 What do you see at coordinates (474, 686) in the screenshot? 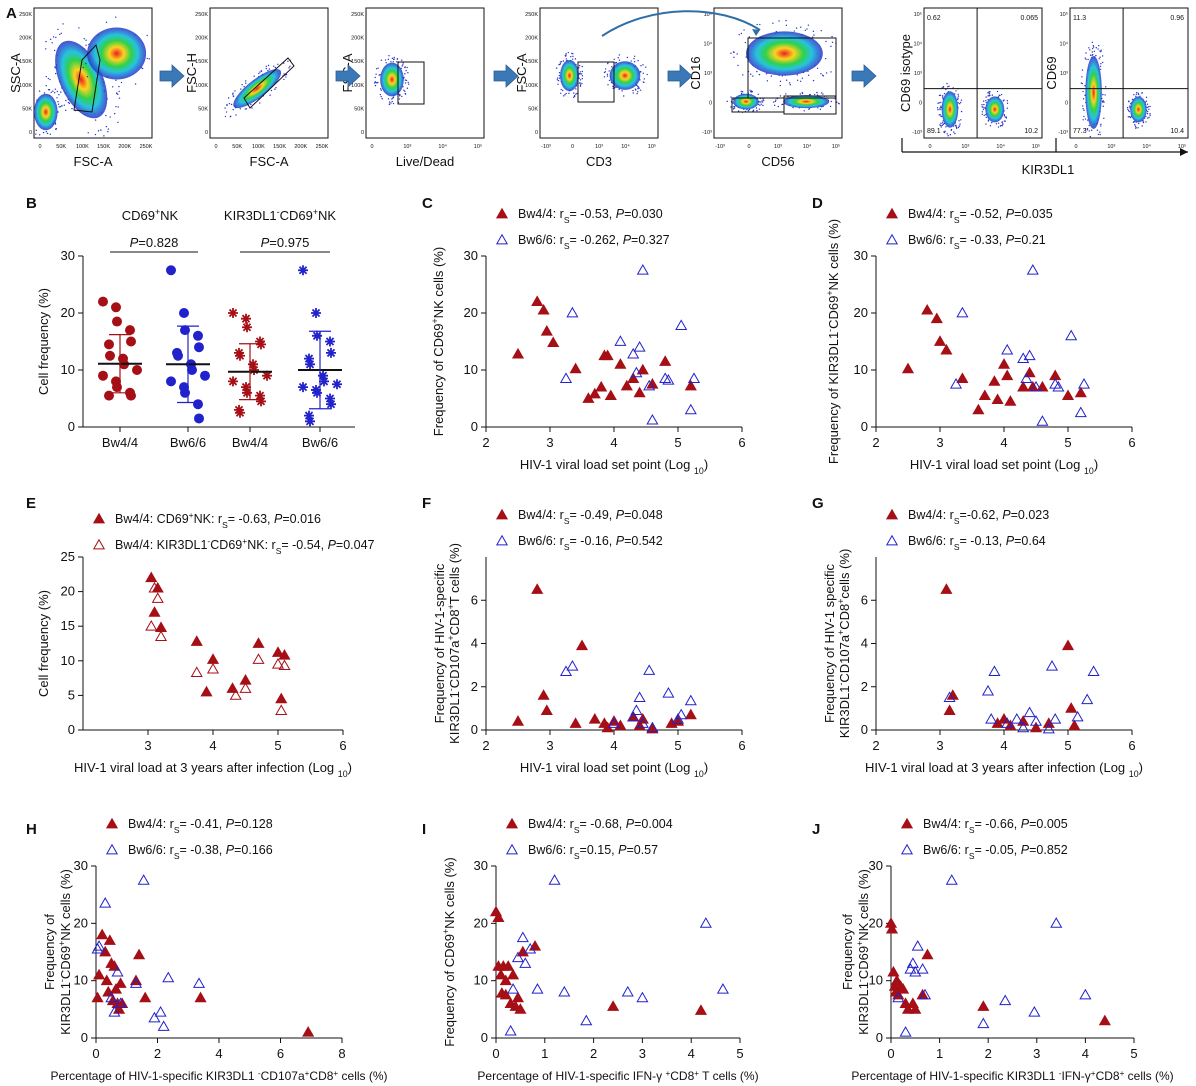
I see `y-tick-label: 2` at bounding box center [474, 686].